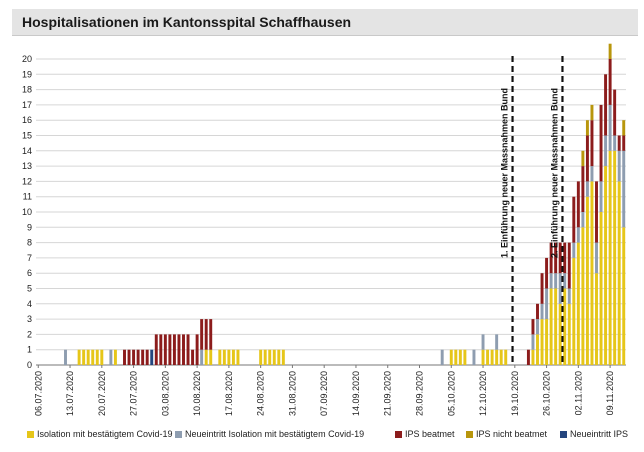 This screenshot has height=452, width=644. I want to click on legend-item: Neueintritt IPS, so click(594, 434).